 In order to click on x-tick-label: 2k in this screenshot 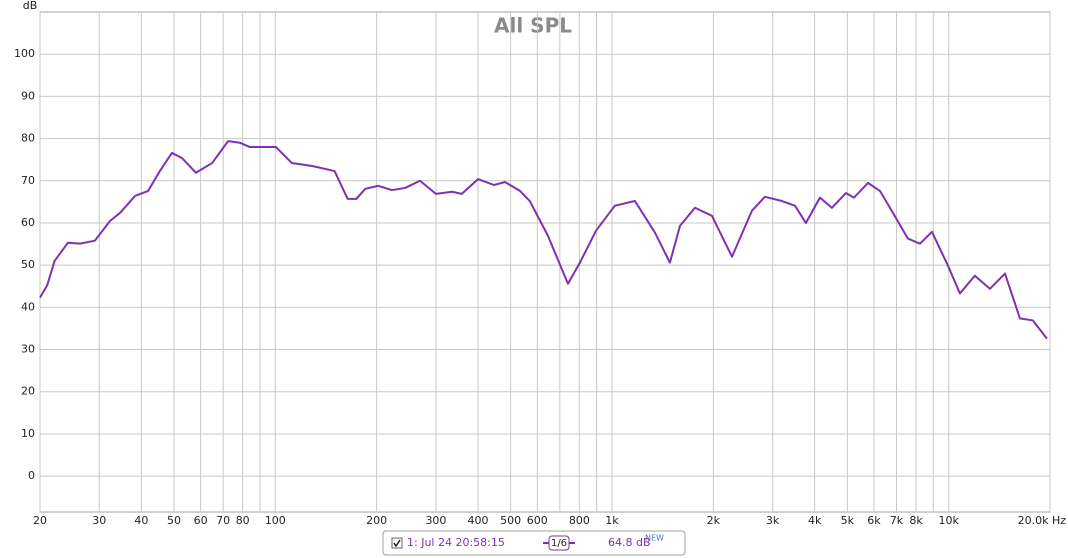, I will do `click(714, 520)`.